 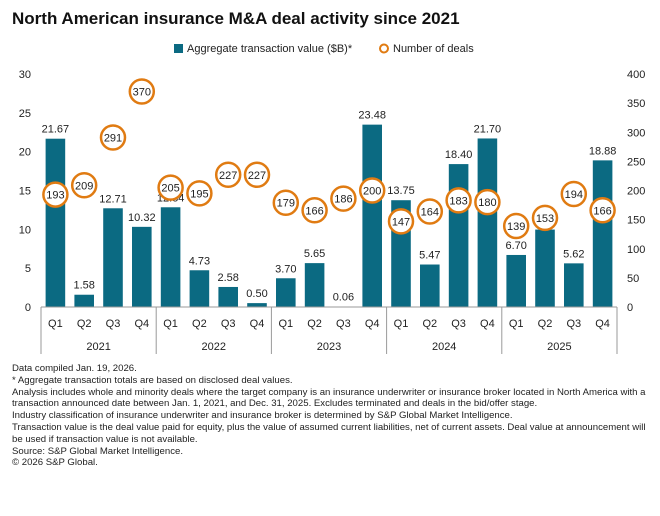 What do you see at coordinates (84, 186) in the screenshot?
I see `deal-count-label: 209` at bounding box center [84, 186].